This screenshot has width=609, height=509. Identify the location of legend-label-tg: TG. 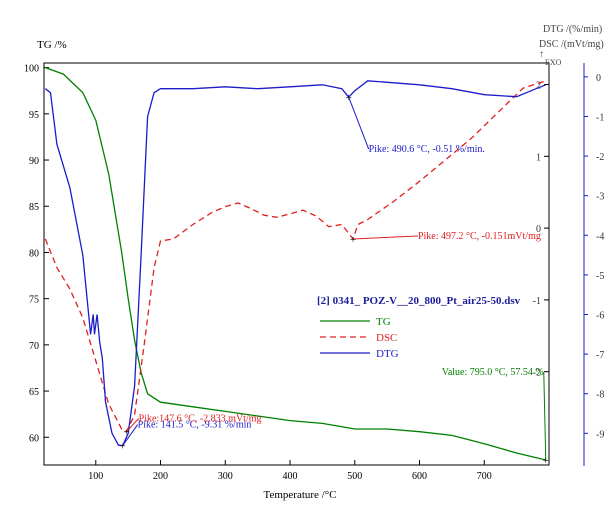
(383, 322).